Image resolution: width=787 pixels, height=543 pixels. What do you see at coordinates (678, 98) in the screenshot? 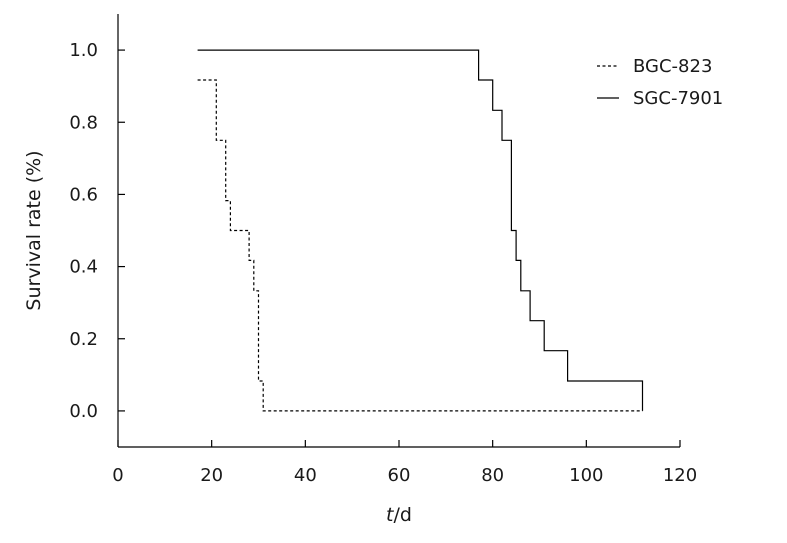
I see `legend-label-sgc-7901: SGC-7901` at bounding box center [678, 98].